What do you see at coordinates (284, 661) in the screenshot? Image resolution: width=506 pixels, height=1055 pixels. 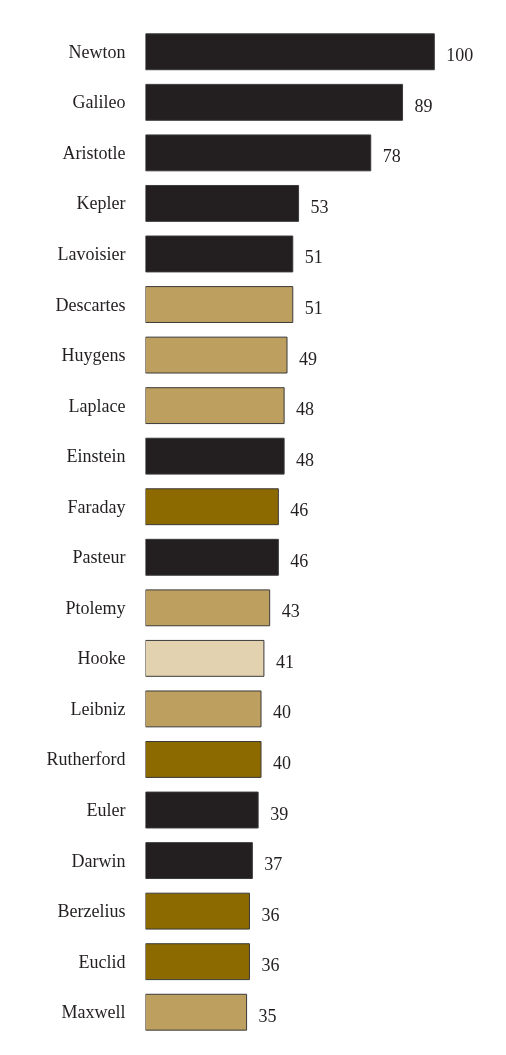 I see `data-label: 41` at bounding box center [284, 661].